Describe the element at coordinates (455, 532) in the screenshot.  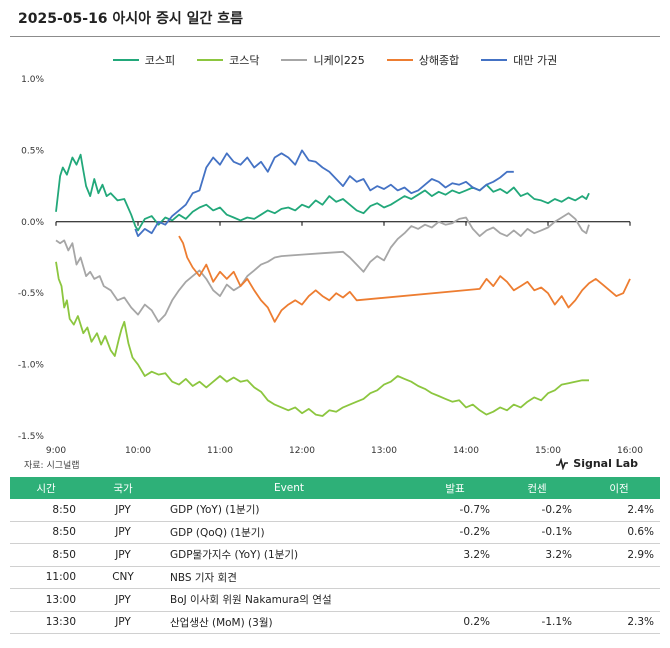
I see `cell-actual: -0.2%` at that location.